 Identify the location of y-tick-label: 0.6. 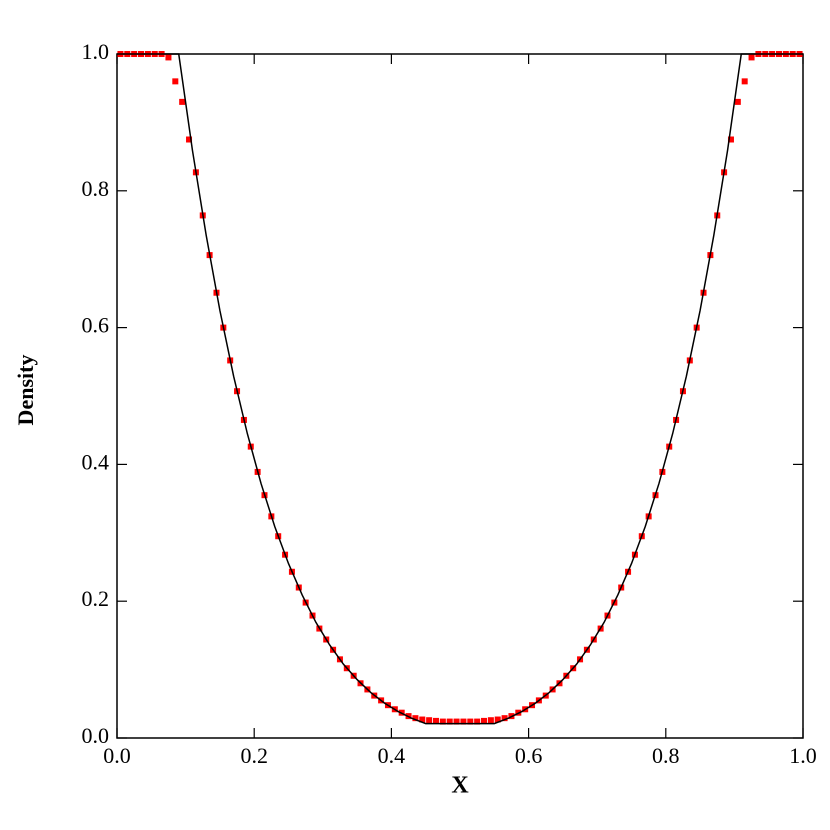
(96, 325).